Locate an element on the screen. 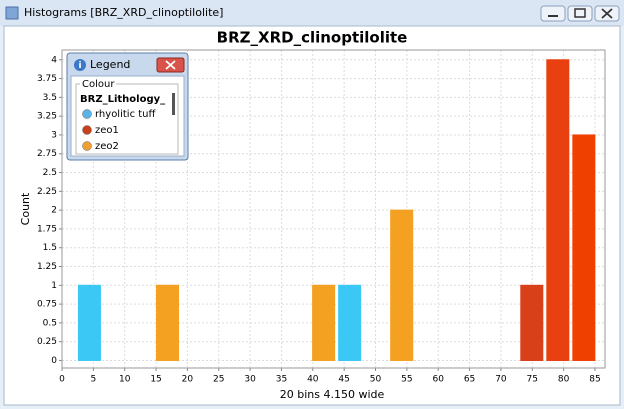 The image size is (624, 409). y-tick-label: 1.75 is located at coordinates (47, 229).